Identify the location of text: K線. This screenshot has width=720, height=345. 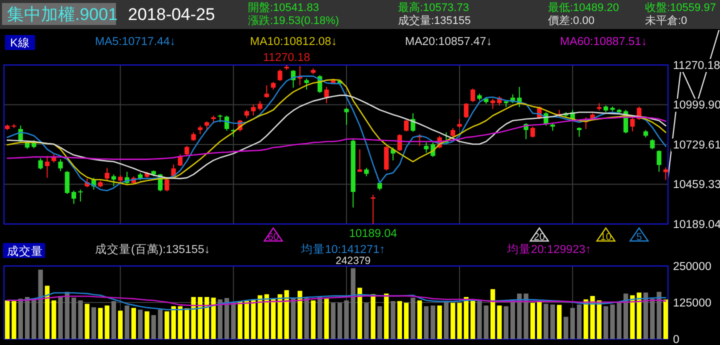
(20, 43).